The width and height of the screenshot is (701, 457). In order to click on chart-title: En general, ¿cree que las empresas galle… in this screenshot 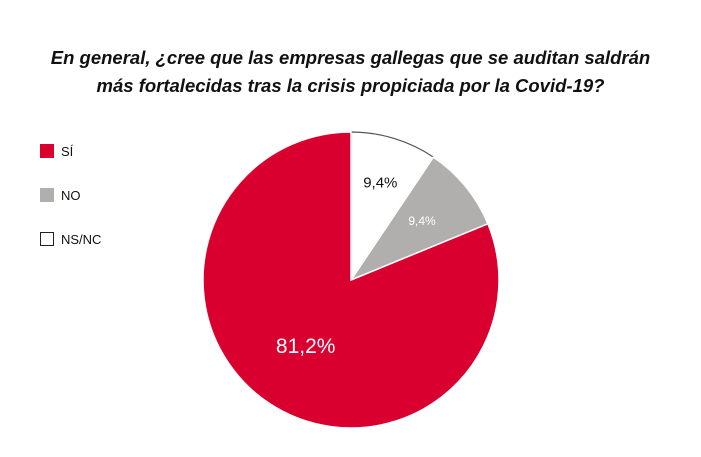, I will do `click(350, 72)`.